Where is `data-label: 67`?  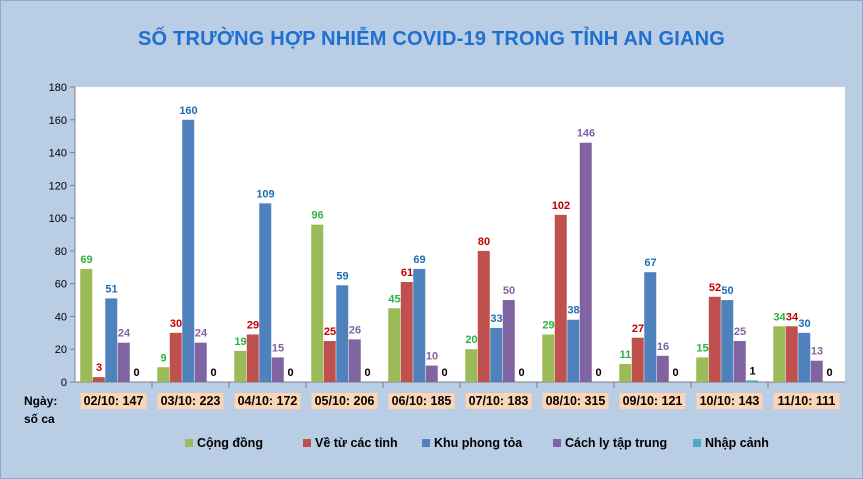 data-label: 67 is located at coordinates (650, 263).